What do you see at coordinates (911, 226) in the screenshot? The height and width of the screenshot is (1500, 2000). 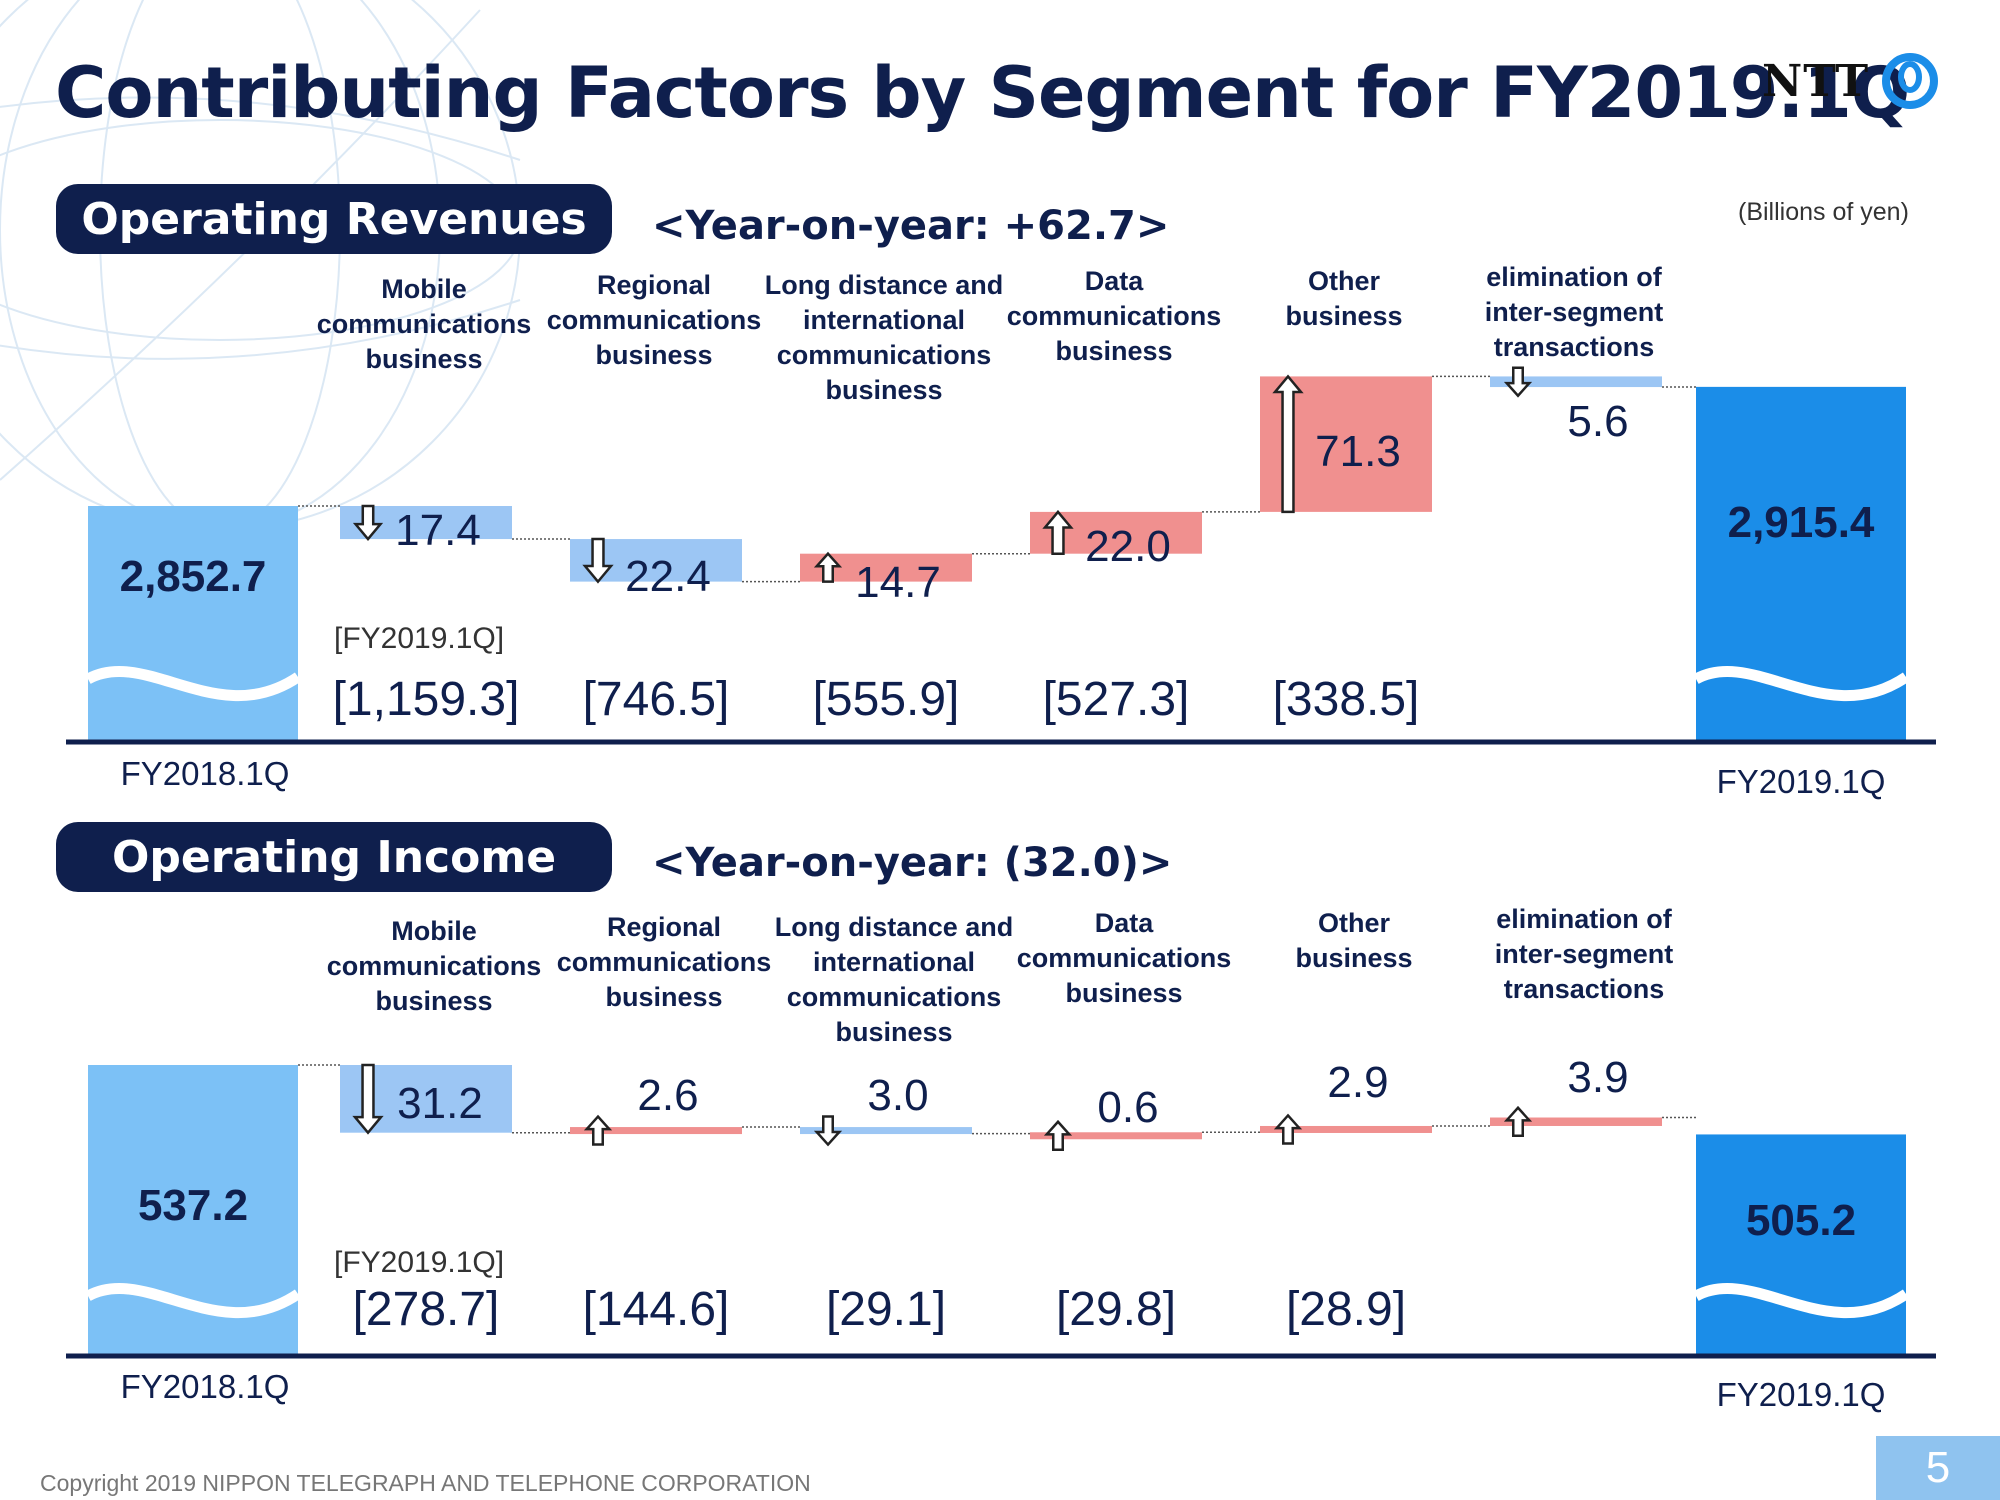 I see `yoy-label-revenues: <Year-on-year: +62.7>` at bounding box center [911, 226].